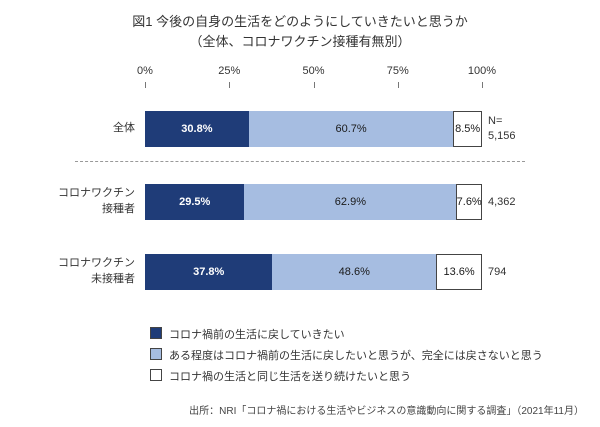  I want to click on n-number: 5,156, so click(502, 136).